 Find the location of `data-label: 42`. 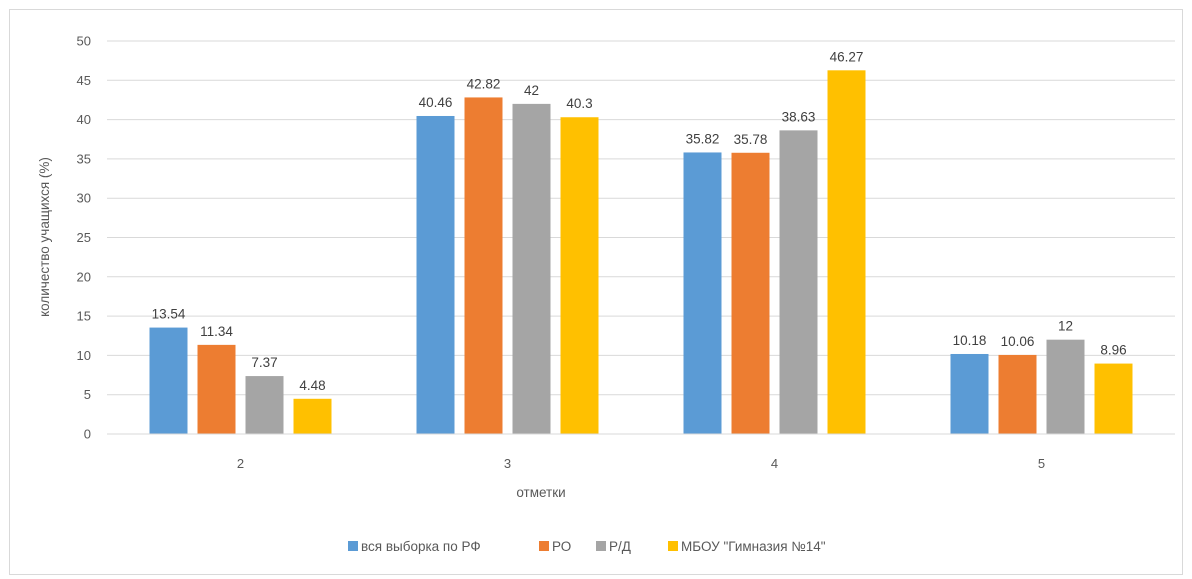

data-label: 42 is located at coordinates (531, 90).